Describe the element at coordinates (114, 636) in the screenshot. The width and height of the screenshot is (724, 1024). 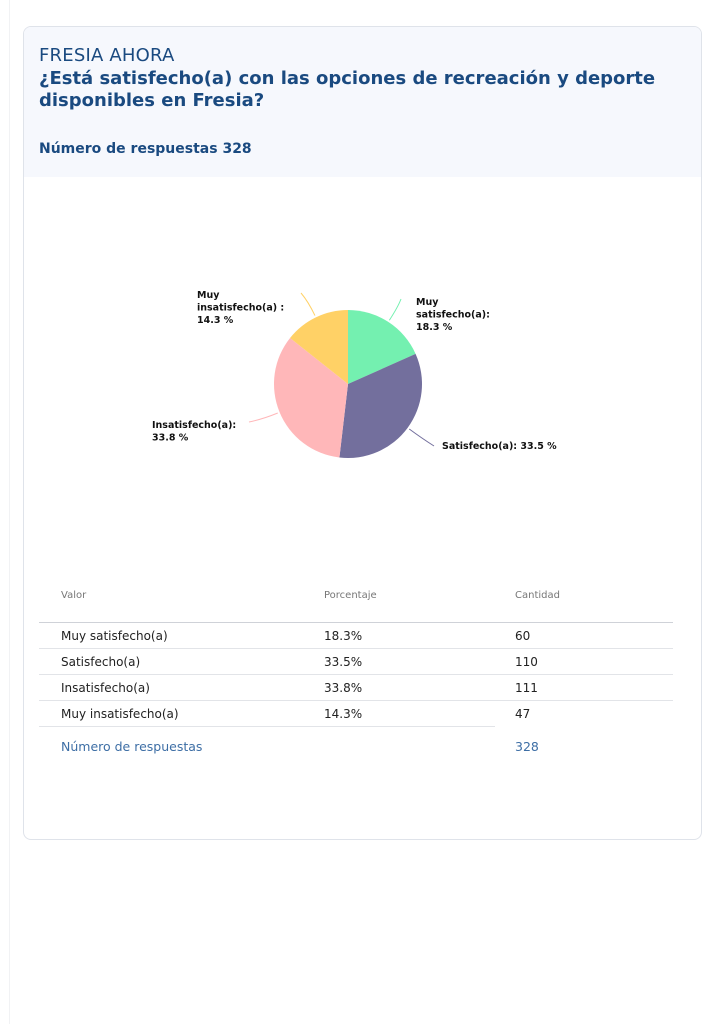
I see `cell-valor: Muy satisfecho(a)` at that location.